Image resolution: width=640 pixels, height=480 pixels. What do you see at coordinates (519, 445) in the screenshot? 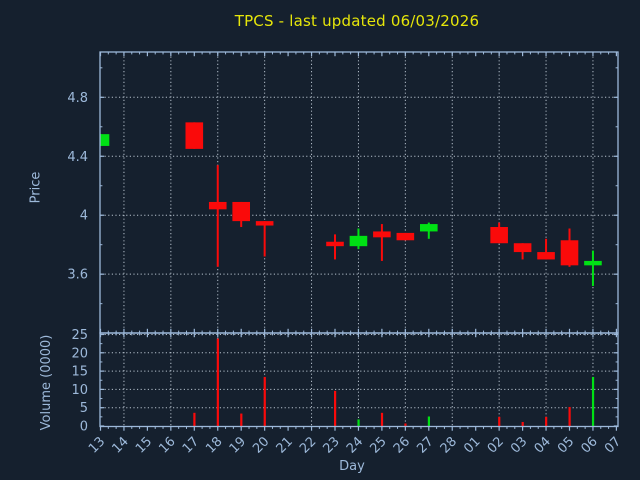
I see `day-tick-label: 03` at bounding box center [519, 445].